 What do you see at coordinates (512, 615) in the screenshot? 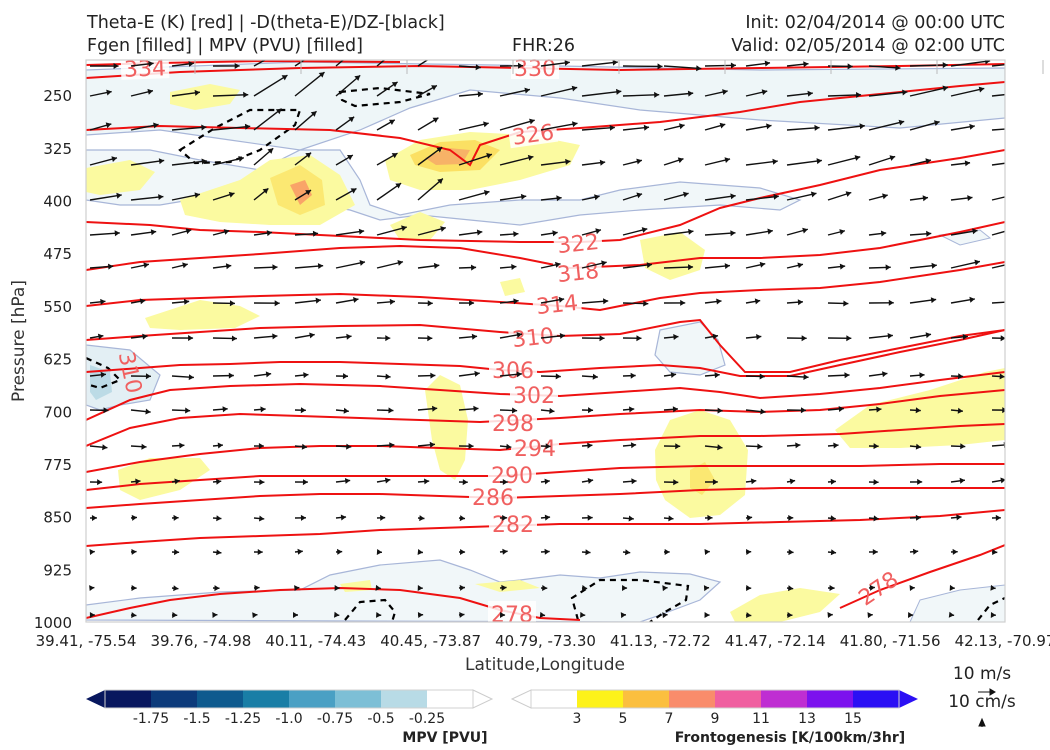
I see `theta-e-label-278: 278` at bounding box center [512, 615].